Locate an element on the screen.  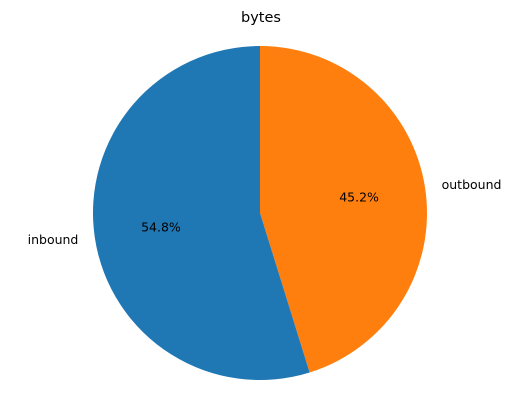
slice-label-outbound: outbound is located at coordinates (472, 184).